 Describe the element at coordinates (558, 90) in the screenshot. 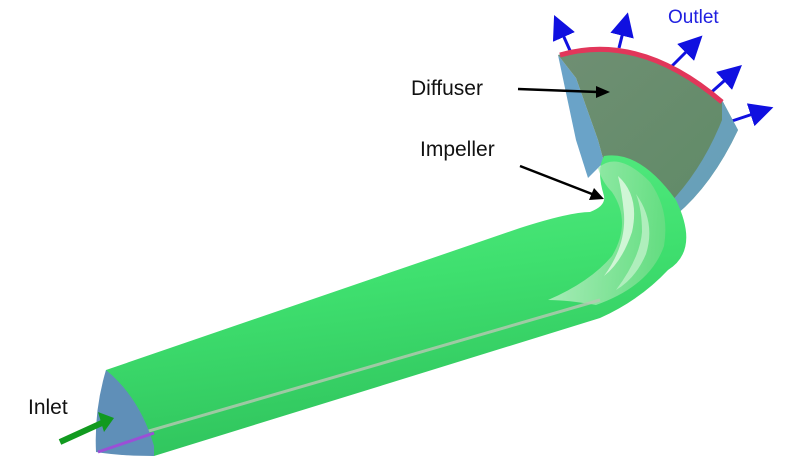

I see `diffuser-leader` at that location.